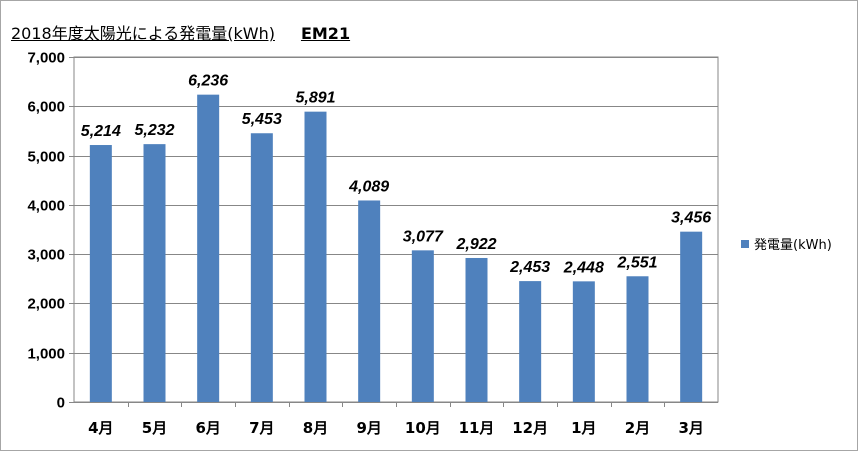 The height and width of the screenshot is (452, 858). What do you see at coordinates (61, 403) in the screenshot?
I see `y-tick-label: 0` at bounding box center [61, 403].